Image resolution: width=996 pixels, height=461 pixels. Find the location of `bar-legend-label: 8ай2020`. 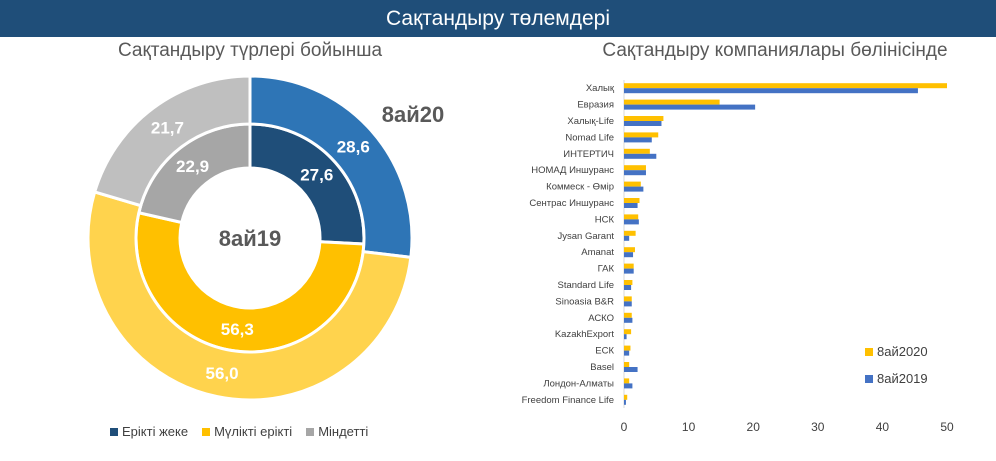

bar-legend-label: 8ай2020 is located at coordinates (902, 351).